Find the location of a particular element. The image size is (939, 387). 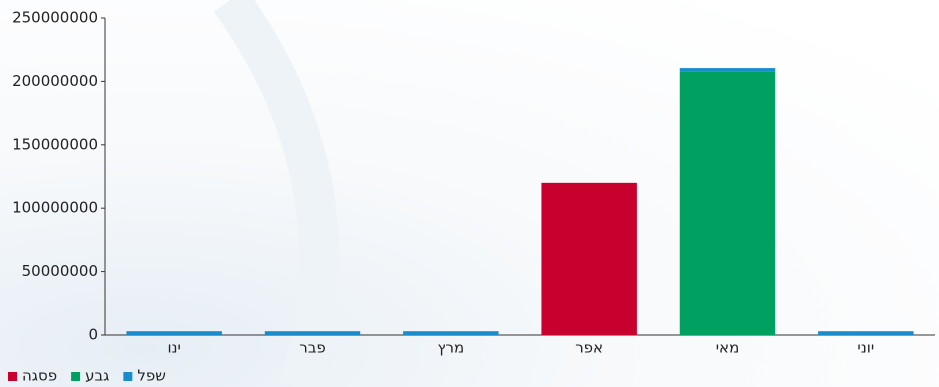

x-tick-label: מאי is located at coordinates (728, 348).